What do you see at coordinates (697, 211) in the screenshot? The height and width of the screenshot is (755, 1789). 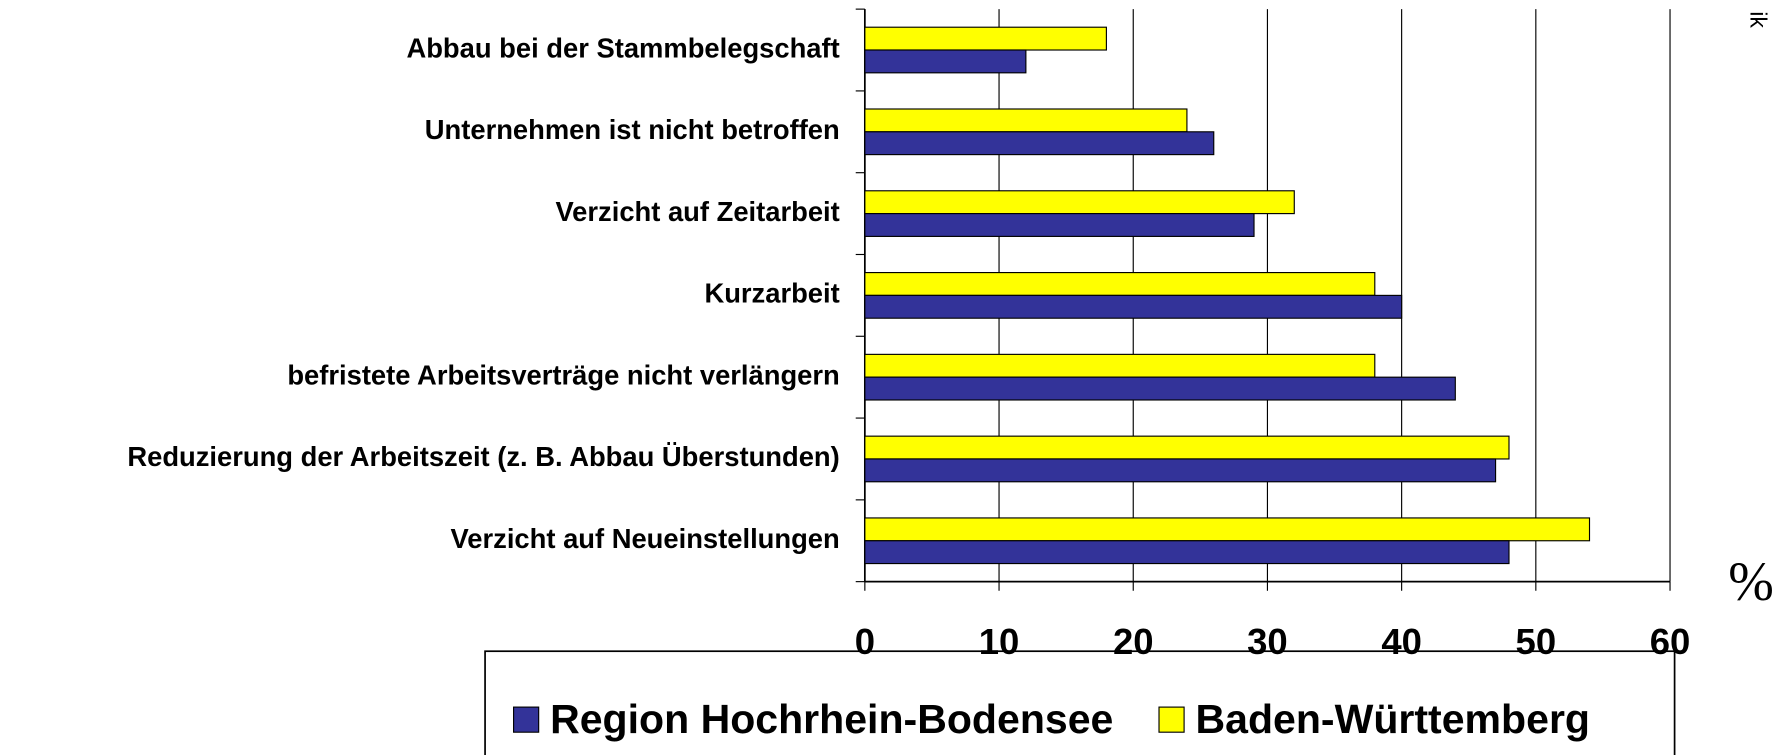 I see `category-label: Verzicht auf Zeitarbeit` at bounding box center [697, 211].